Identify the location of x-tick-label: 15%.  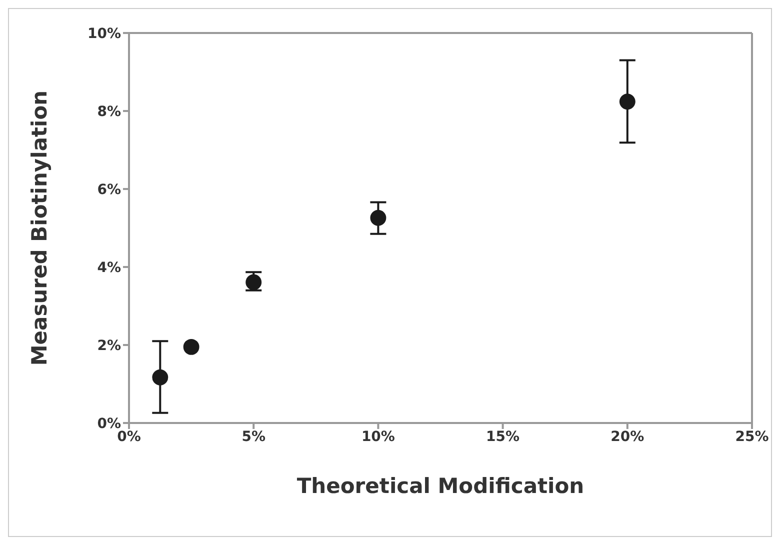
(503, 436).